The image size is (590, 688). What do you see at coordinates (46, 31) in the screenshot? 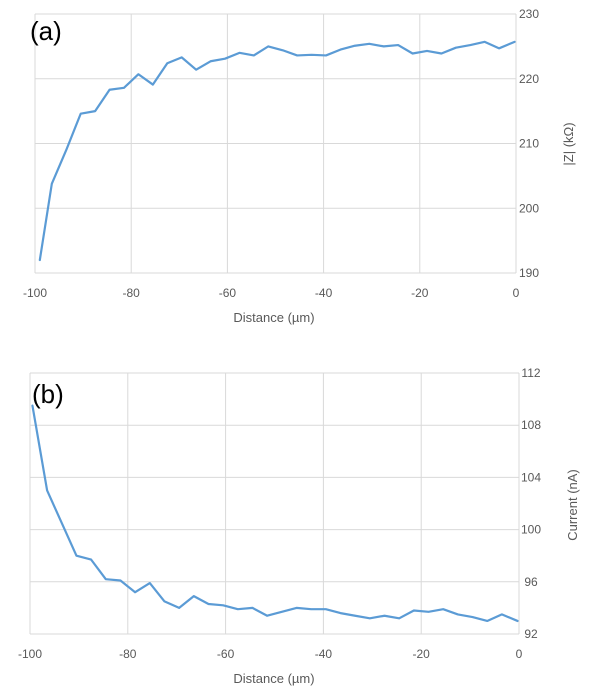
I see `panel-a-label: (a)` at bounding box center [46, 31].